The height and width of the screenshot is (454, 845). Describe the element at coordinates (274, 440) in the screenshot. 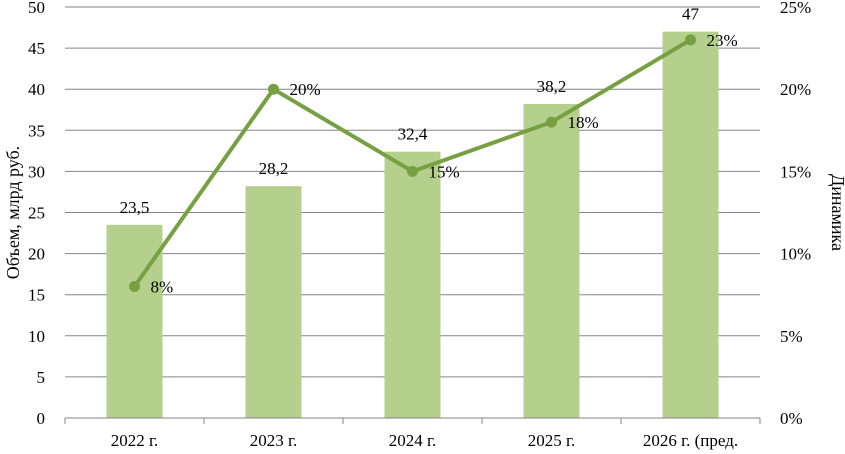

I see `x-tick-label: 2023 г.` at that location.